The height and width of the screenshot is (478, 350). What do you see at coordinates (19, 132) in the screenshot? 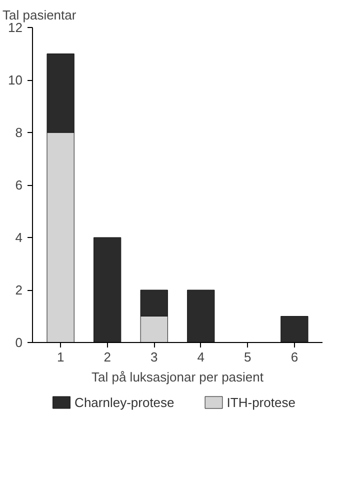
I see `y-tick-label: 8` at bounding box center [19, 132].